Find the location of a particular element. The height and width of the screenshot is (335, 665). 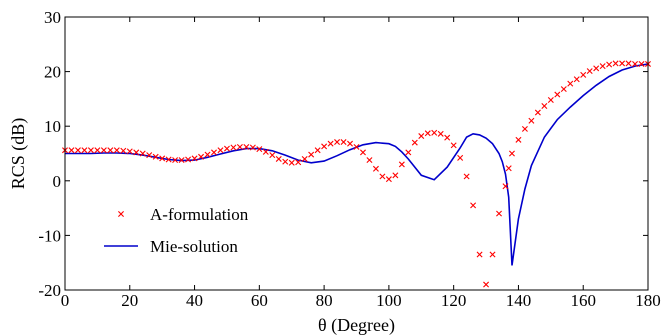

x-tick-label: 160 is located at coordinates (583, 300).